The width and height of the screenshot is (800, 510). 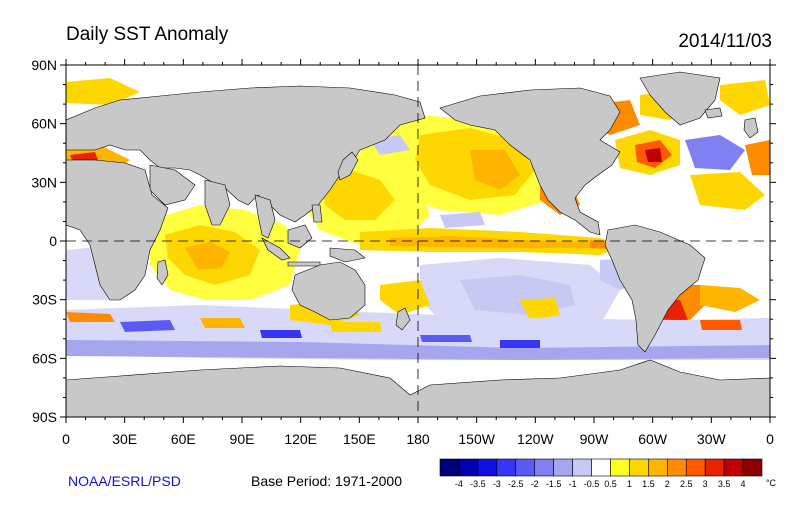 I want to click on colorbar-label: -0.5, so click(x=592, y=484).